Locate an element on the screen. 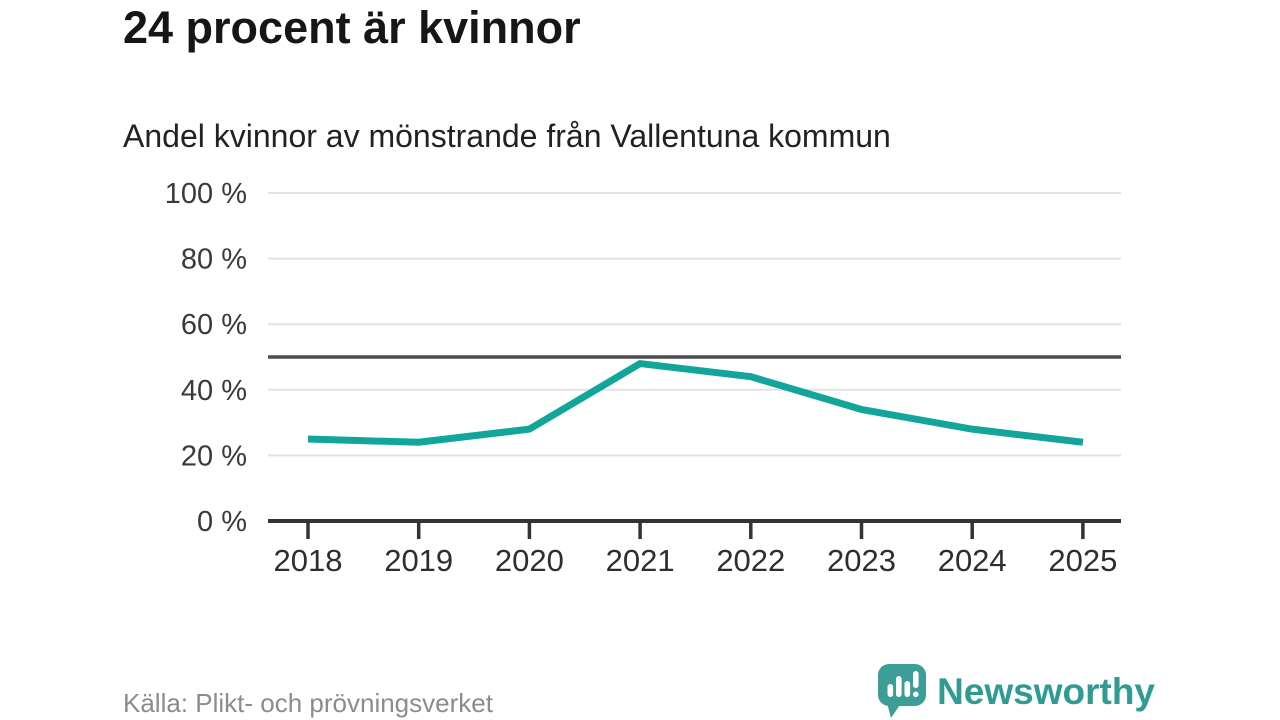 This screenshot has height=720, width=1280. brand-name: Newsworthy is located at coordinates (1046, 691).